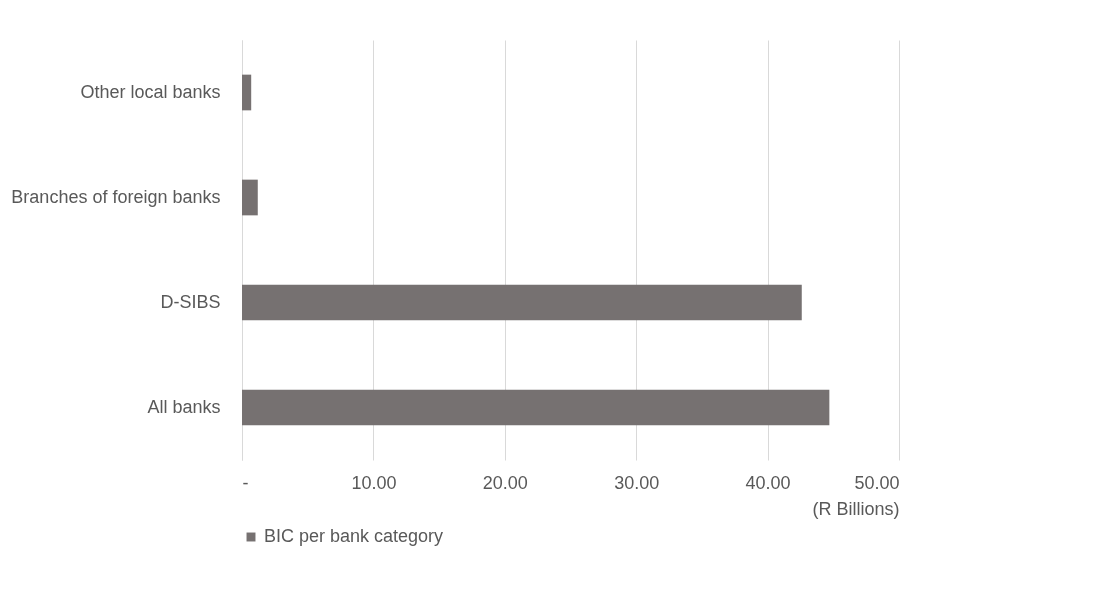  I want to click on legend-label: BIC per bank category, so click(354, 536).